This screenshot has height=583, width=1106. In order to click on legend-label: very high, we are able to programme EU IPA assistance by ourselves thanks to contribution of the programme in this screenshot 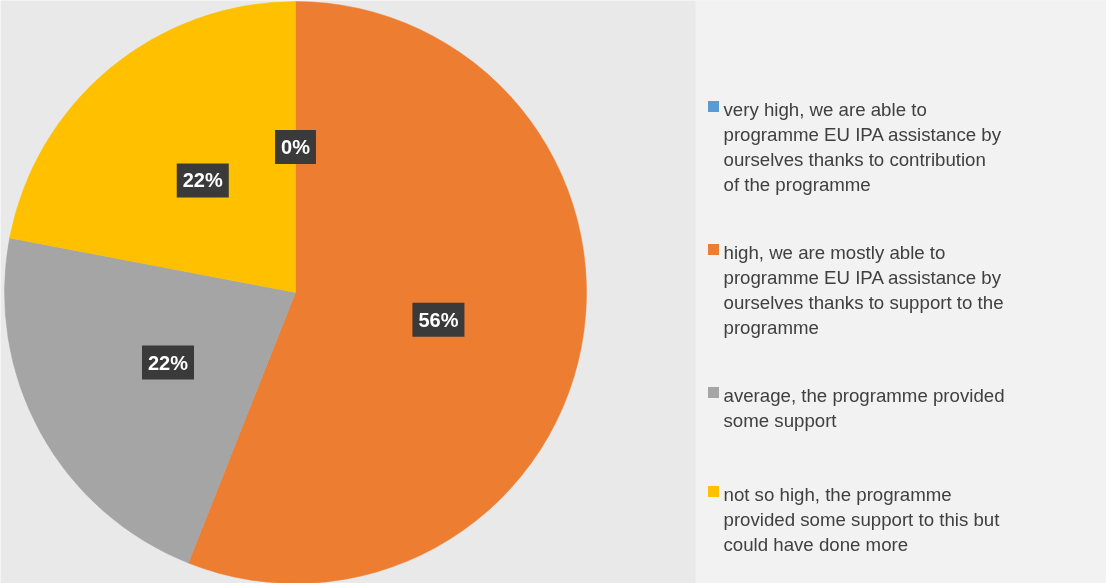, I will do `click(862, 147)`.